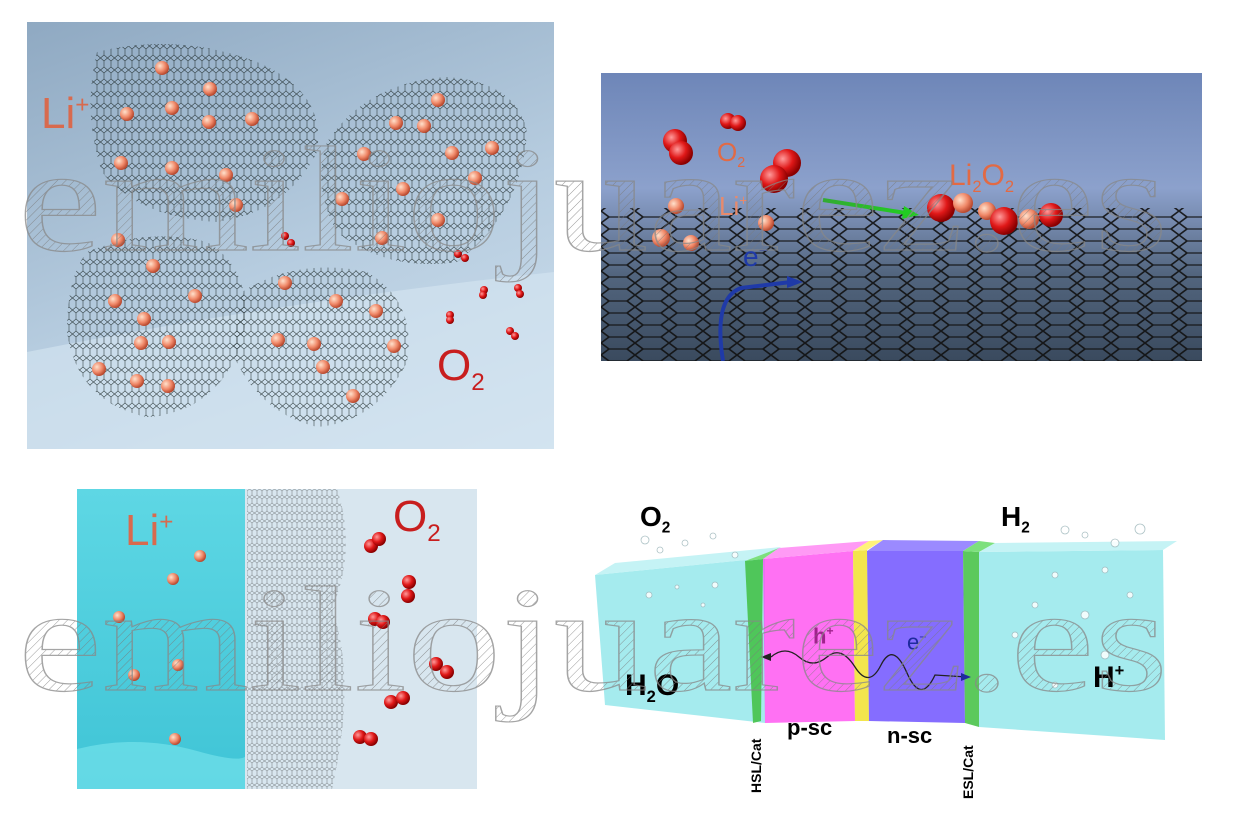 Image resolution: width=1238 pixels, height=832 pixels. I want to click on esl-layer, so click(971, 639).